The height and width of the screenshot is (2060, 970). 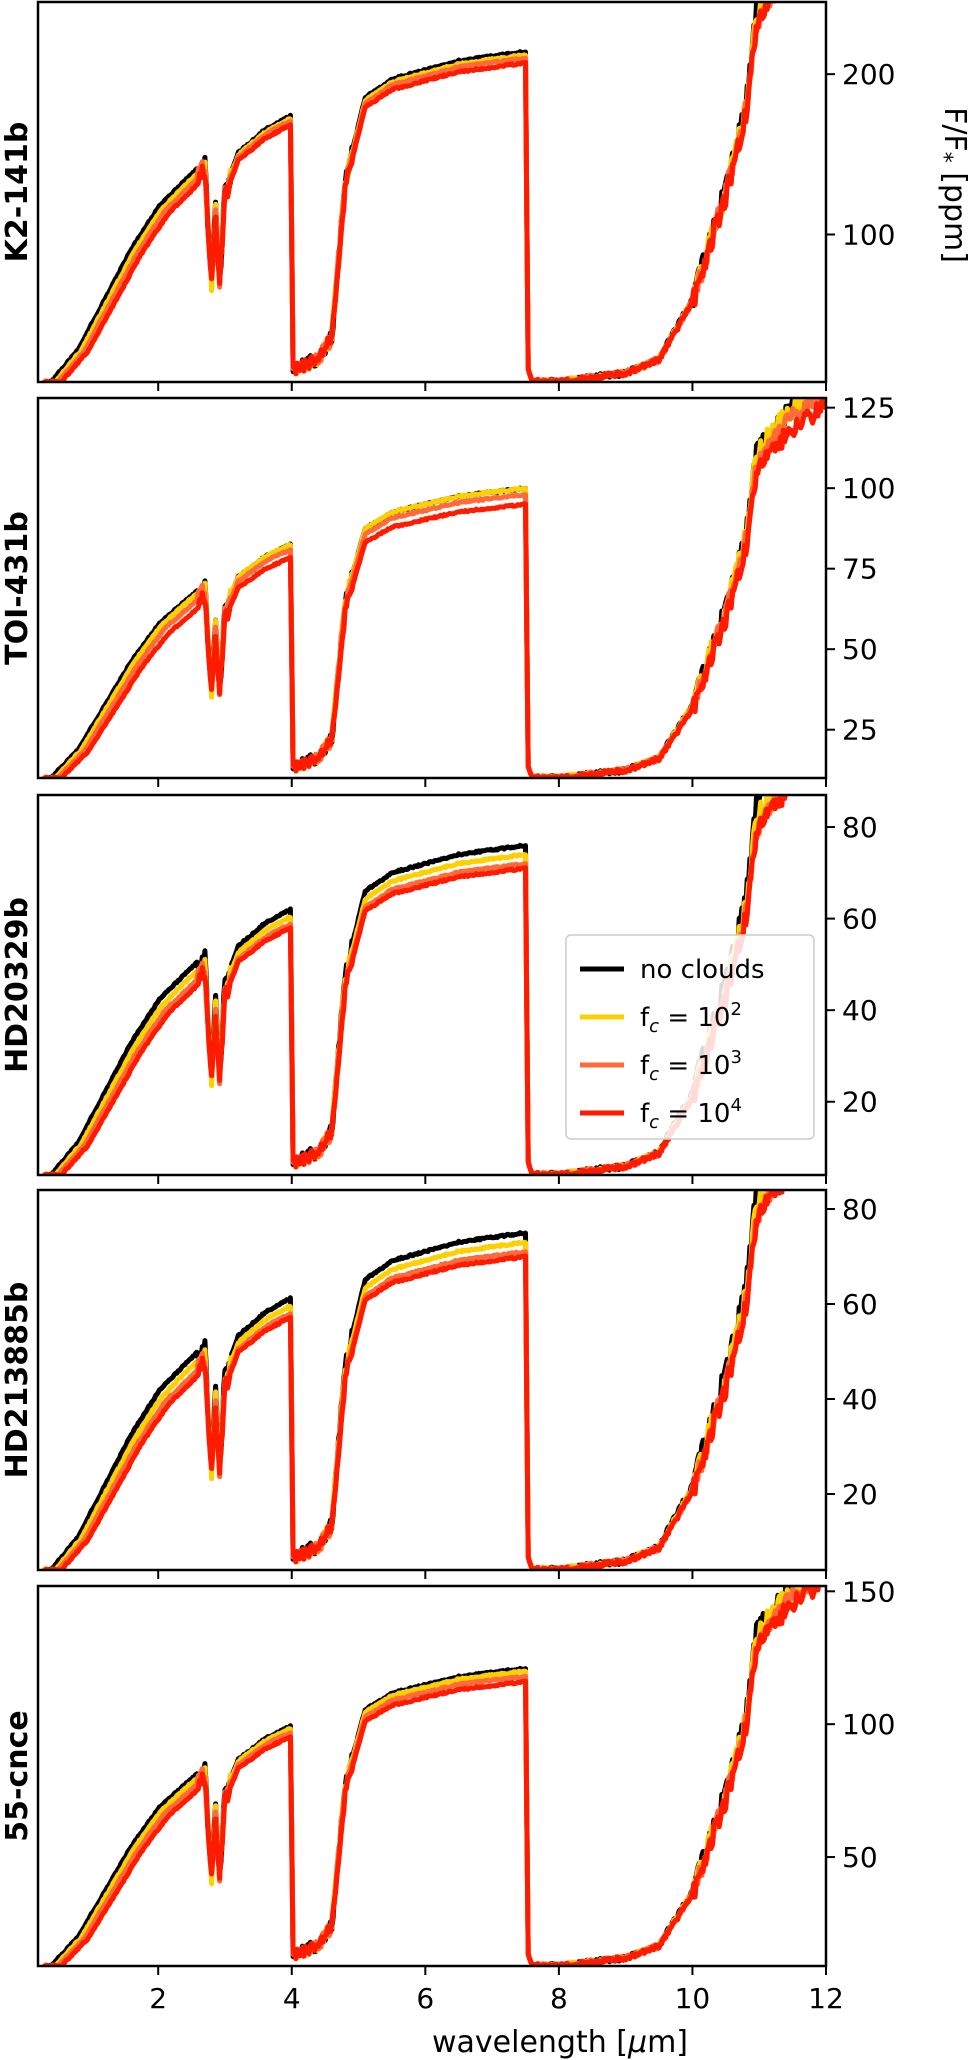 I want to click on x-tick-label: 12, so click(x=826, y=1998).